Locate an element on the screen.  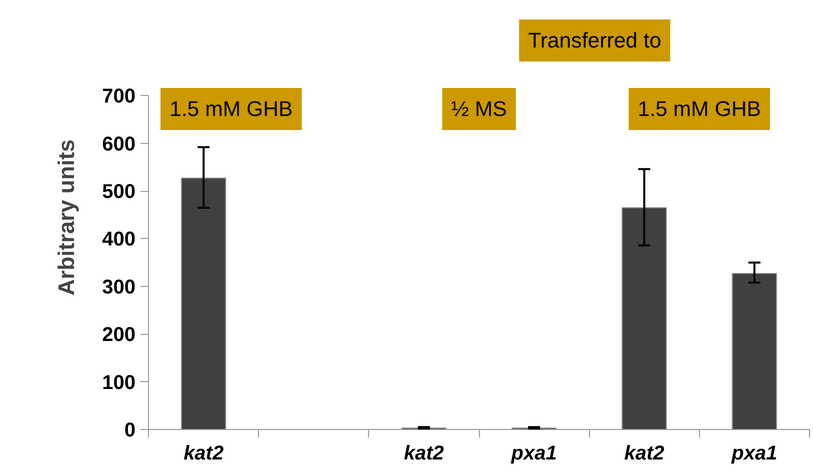
y-tick-label: 400 is located at coordinates (119, 239).